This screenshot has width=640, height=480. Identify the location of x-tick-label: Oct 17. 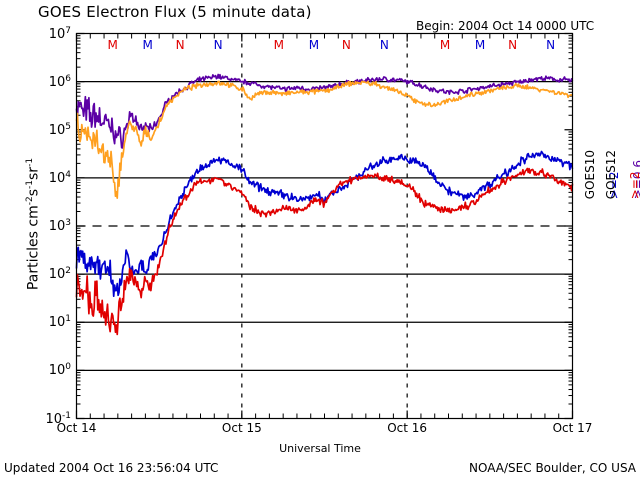
(572, 428).